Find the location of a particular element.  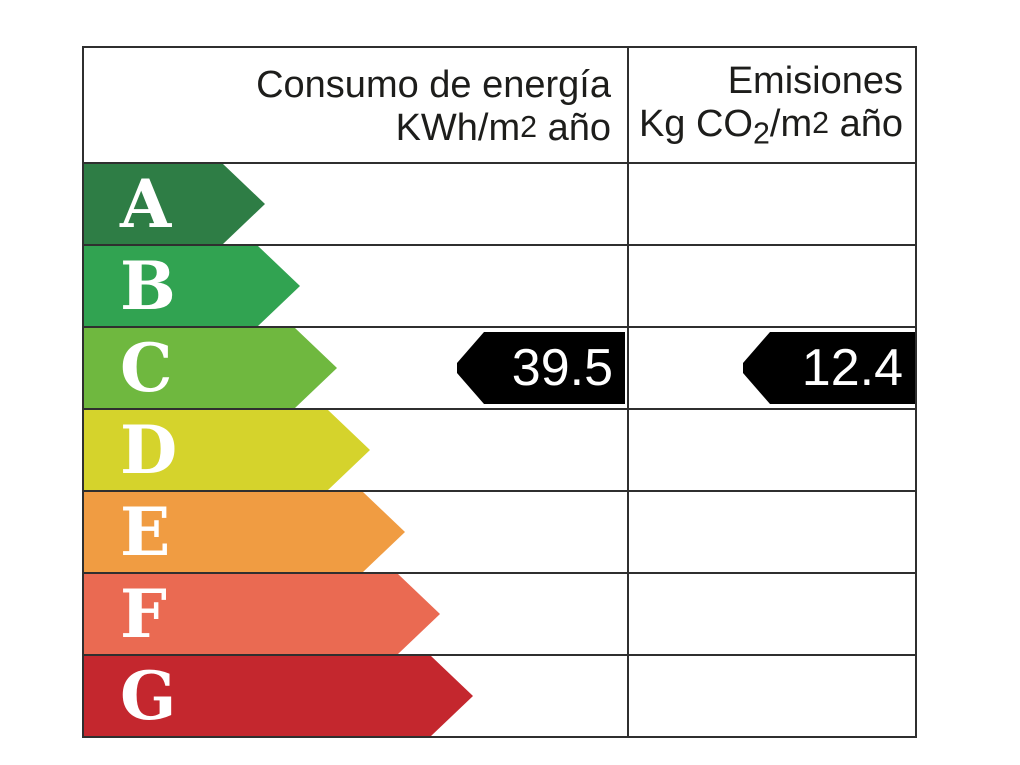

emissions-cell-a is located at coordinates (771, 204).